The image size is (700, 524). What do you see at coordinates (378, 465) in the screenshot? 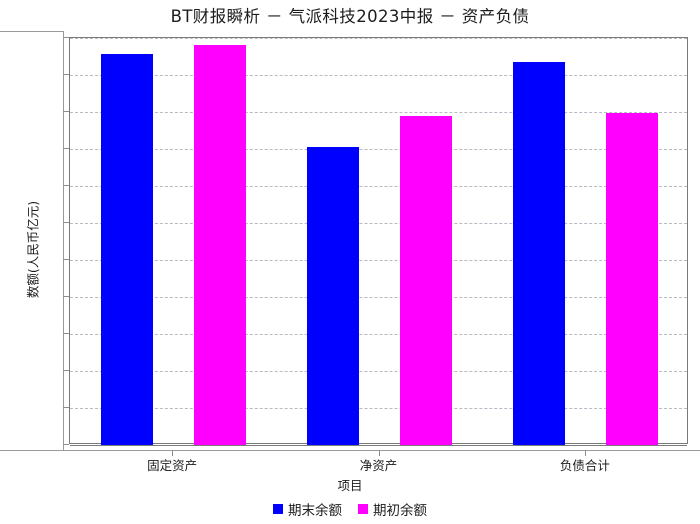
I see `x-tick-label: 净资产` at bounding box center [378, 465].